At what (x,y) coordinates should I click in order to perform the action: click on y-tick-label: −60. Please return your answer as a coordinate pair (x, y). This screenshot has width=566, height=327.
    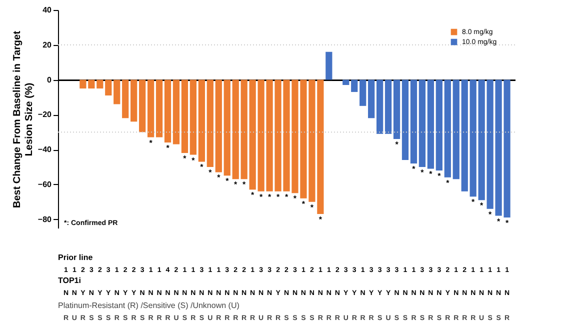
    Looking at the image, I should click on (45, 184).